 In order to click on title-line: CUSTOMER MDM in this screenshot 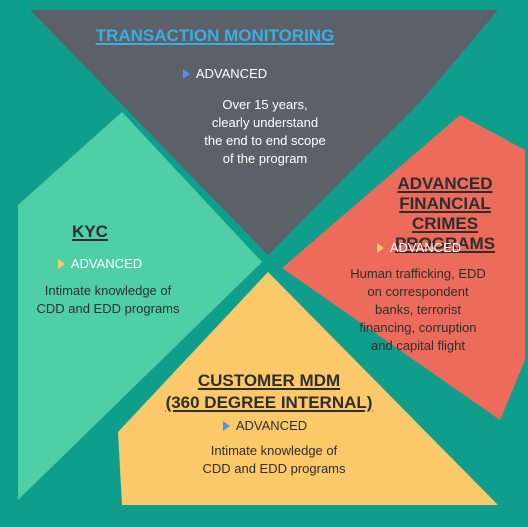, I will do `click(269, 380)`.